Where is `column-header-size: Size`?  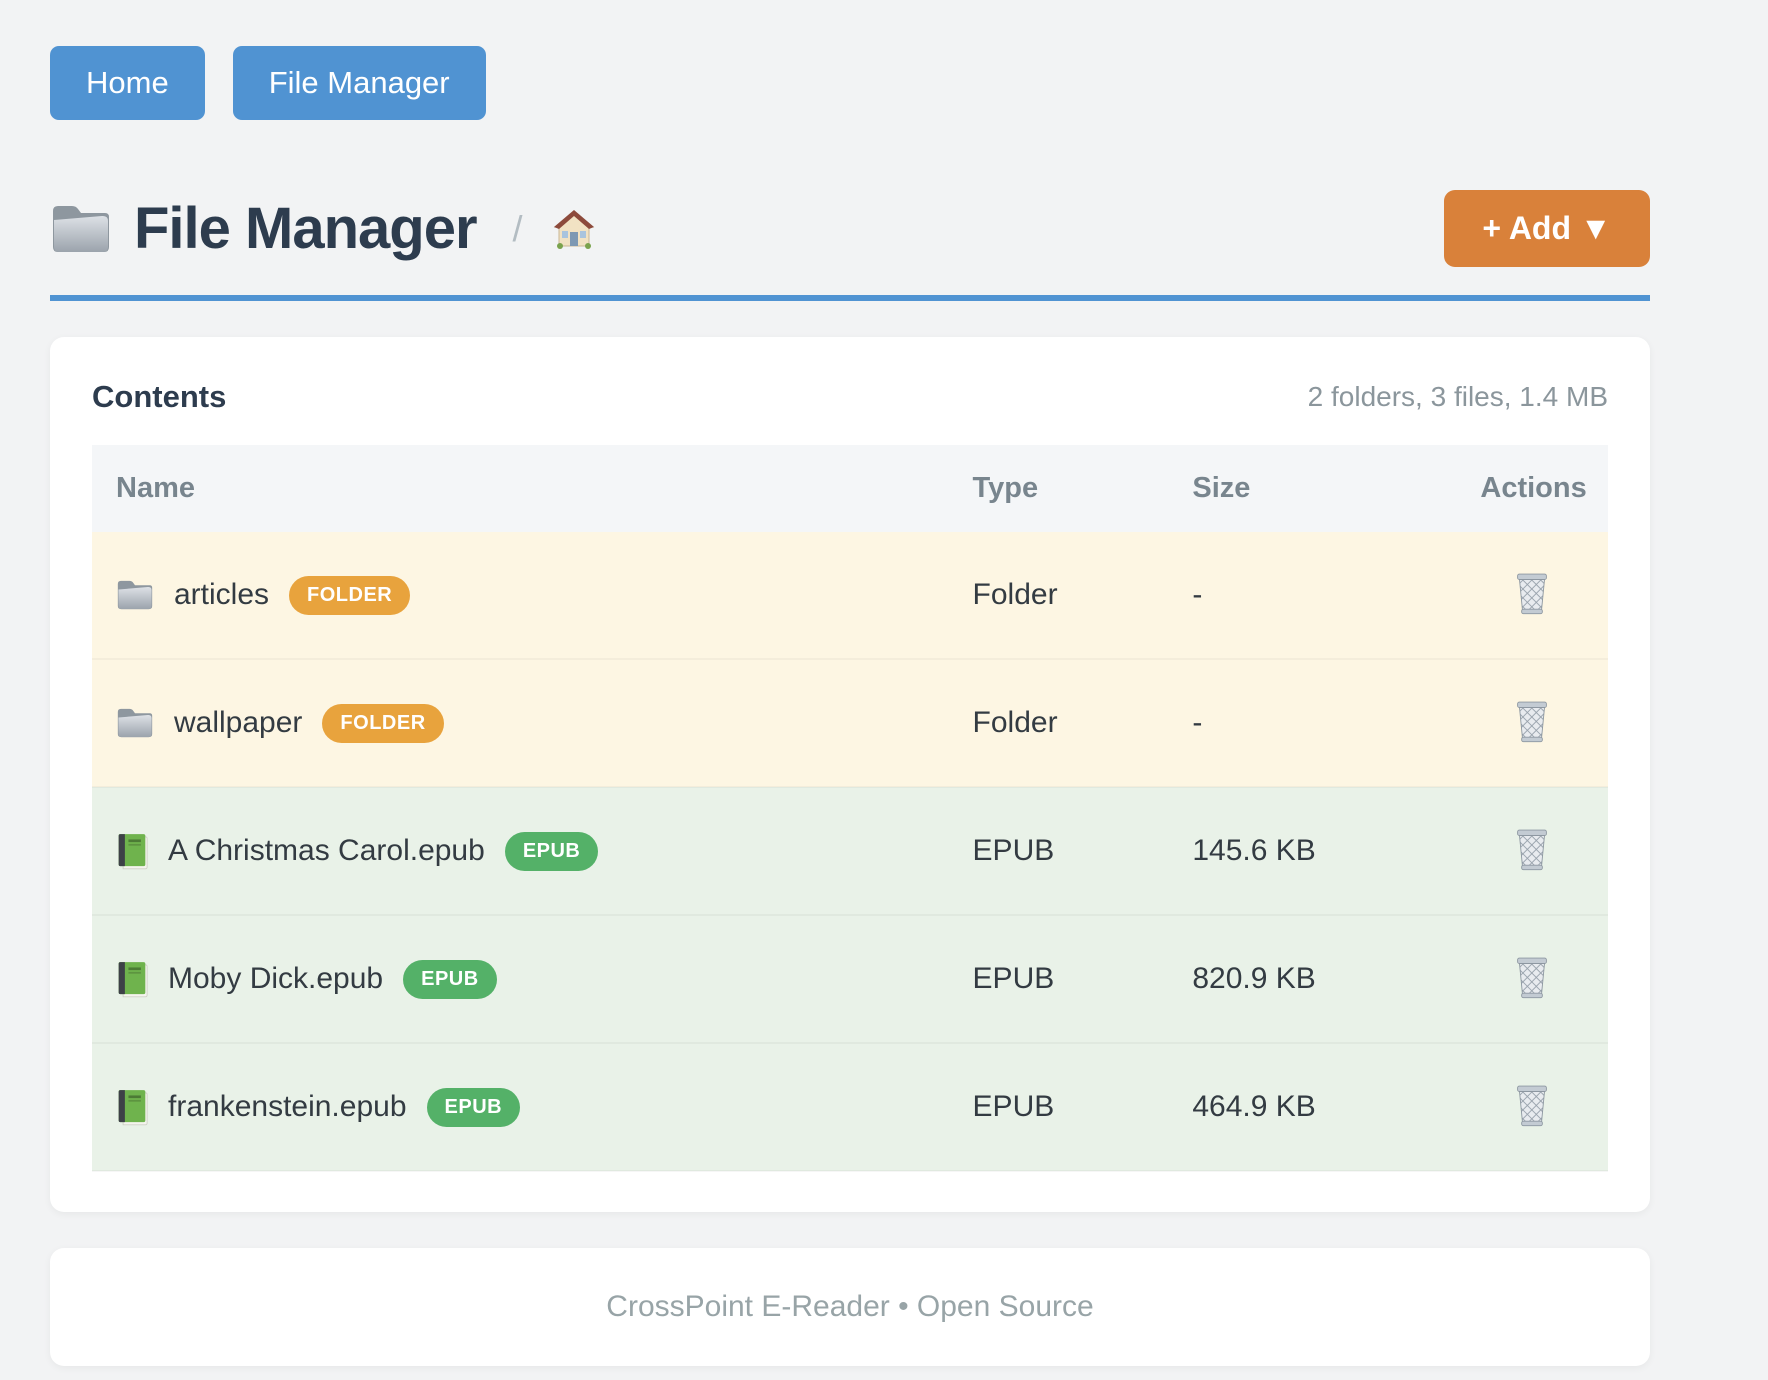
column-header-size: Size is located at coordinates (1312, 488).